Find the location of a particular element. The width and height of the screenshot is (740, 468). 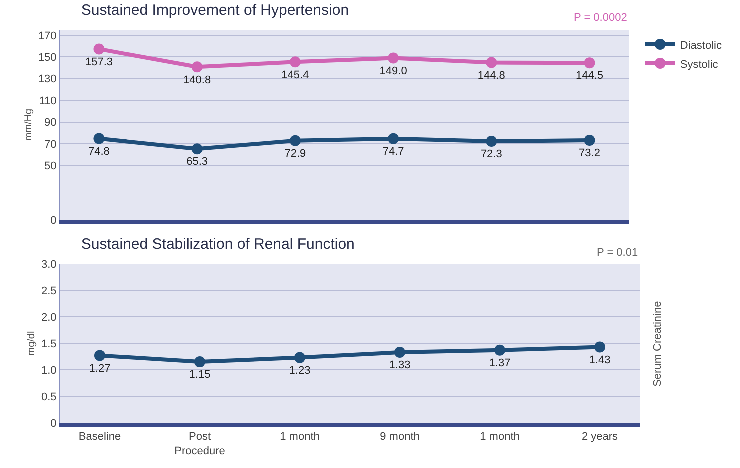

data-label: 140.8 is located at coordinates (198, 80).